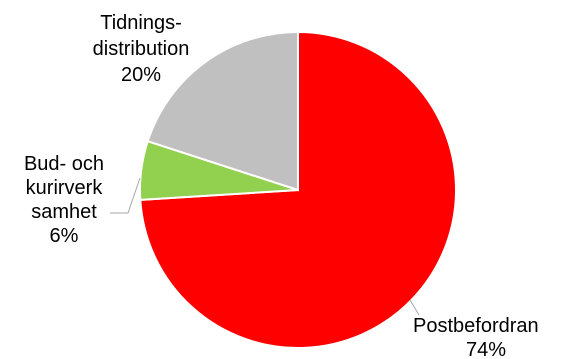  What do you see at coordinates (486, 349) in the screenshot?
I see `slice-value-label: 74%` at bounding box center [486, 349].